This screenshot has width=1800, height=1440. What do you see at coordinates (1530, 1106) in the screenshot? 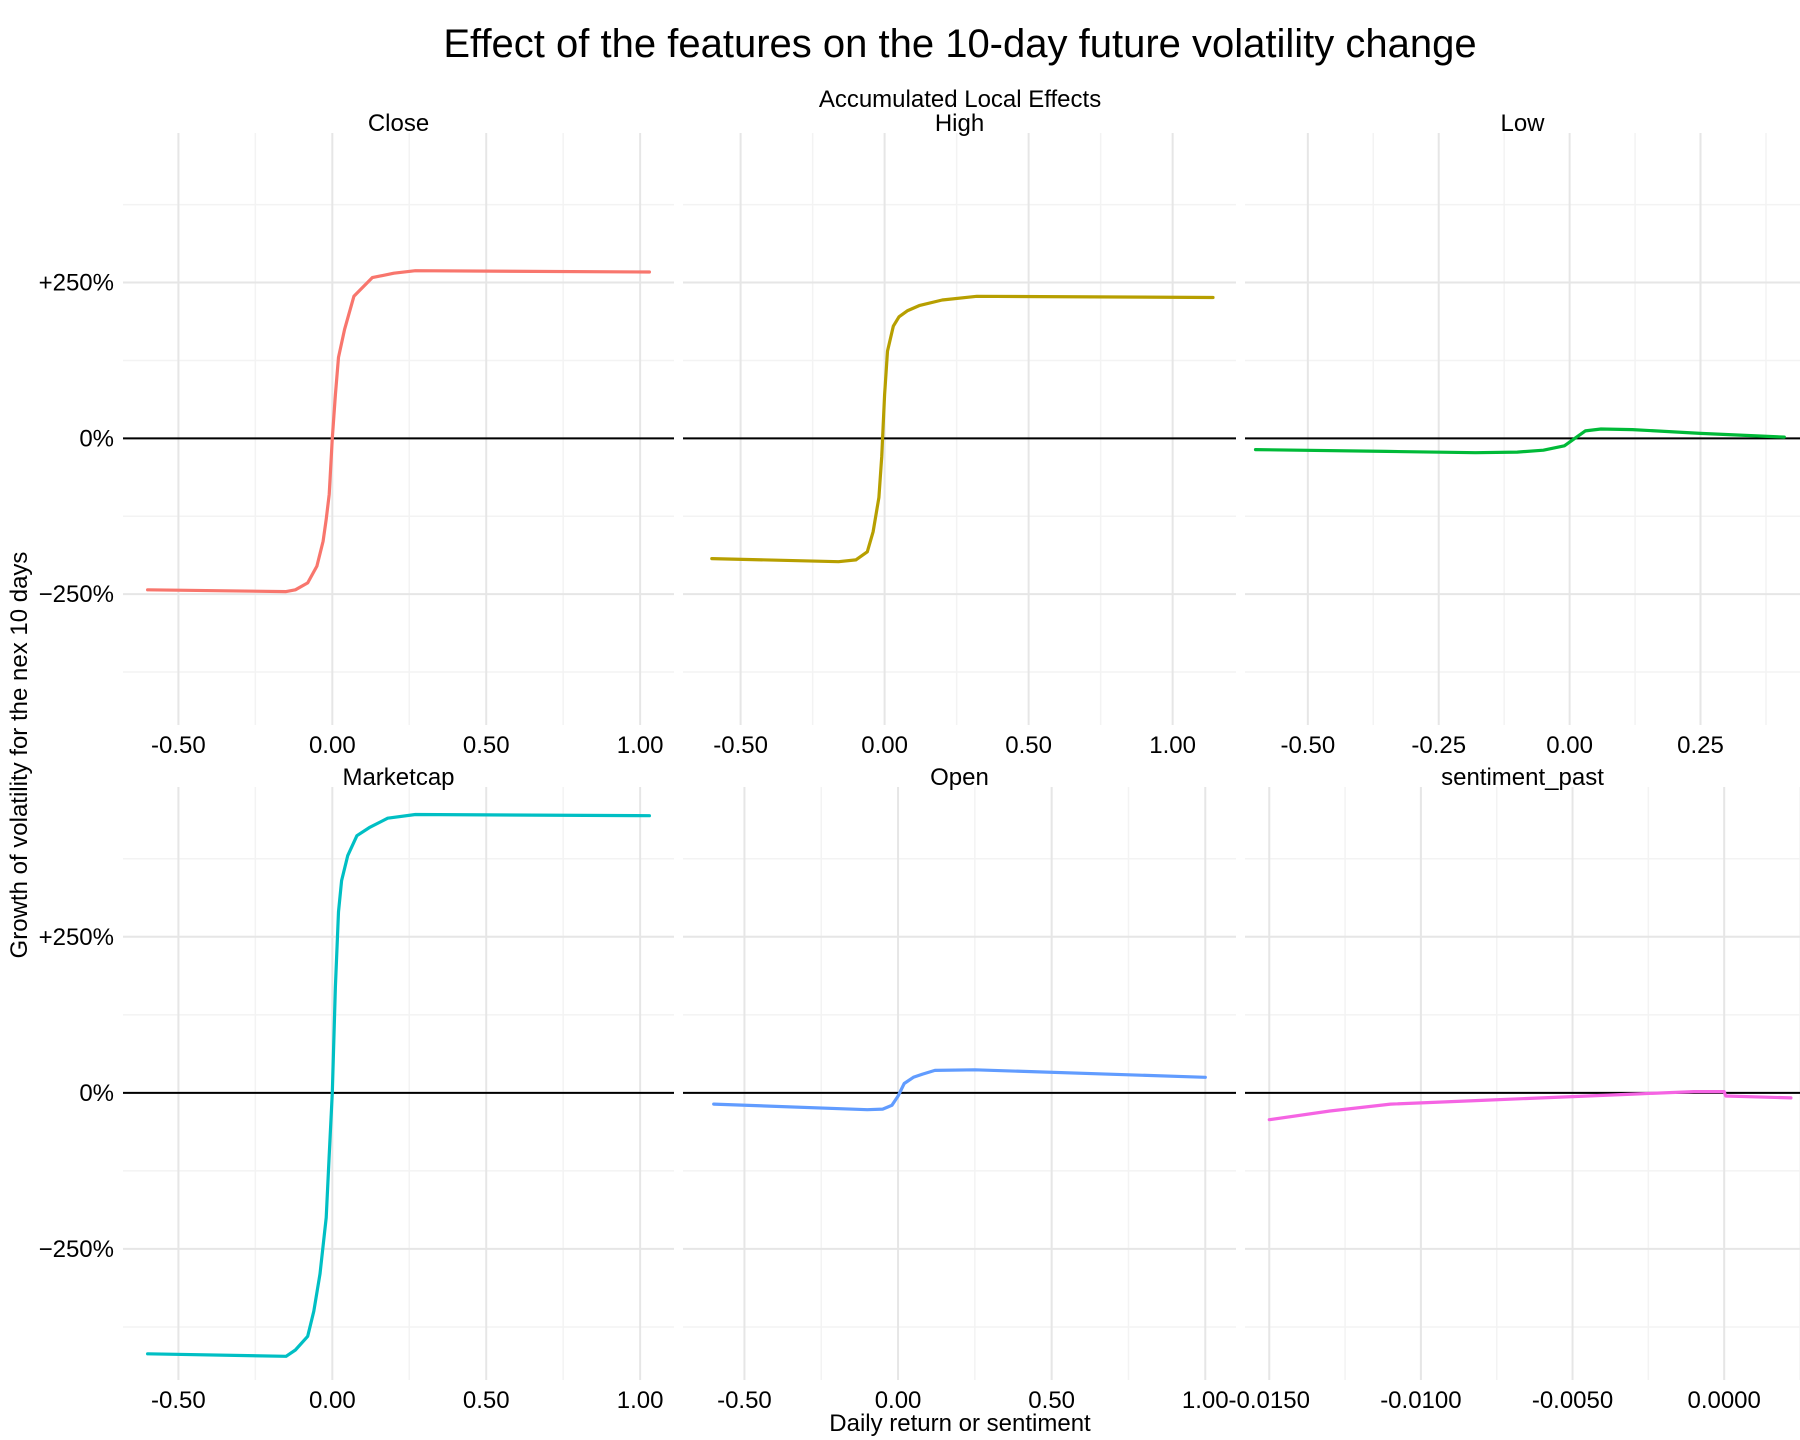
I see `series-line-sentiment_past` at bounding box center [1530, 1106].